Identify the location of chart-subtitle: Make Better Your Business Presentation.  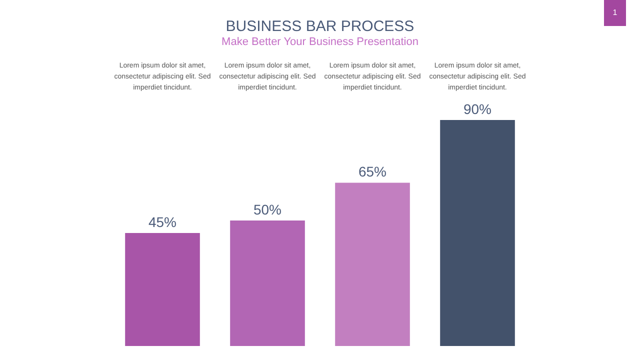
(320, 42).